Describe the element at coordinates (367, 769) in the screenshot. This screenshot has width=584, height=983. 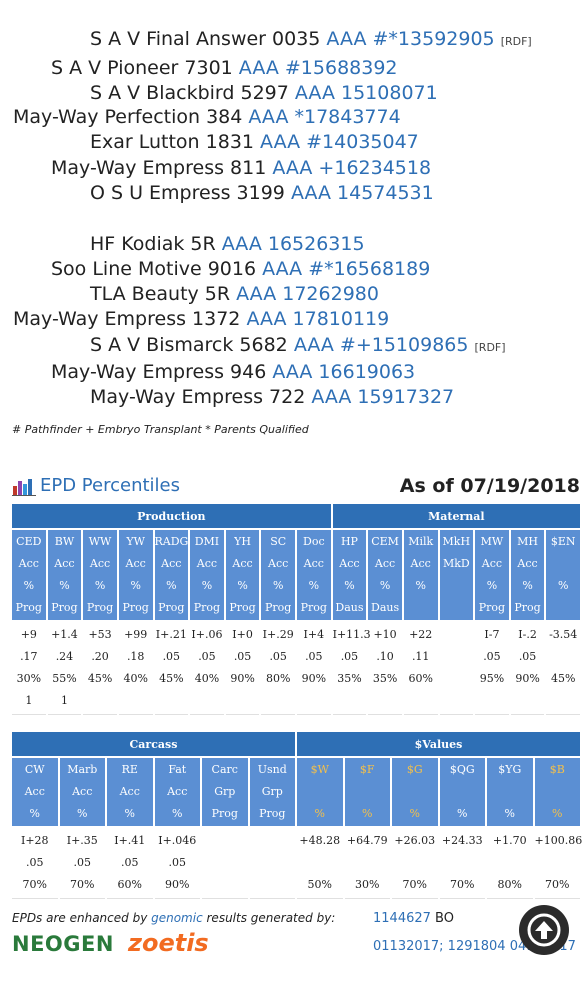
I see `column-header-line: $F` at that location.